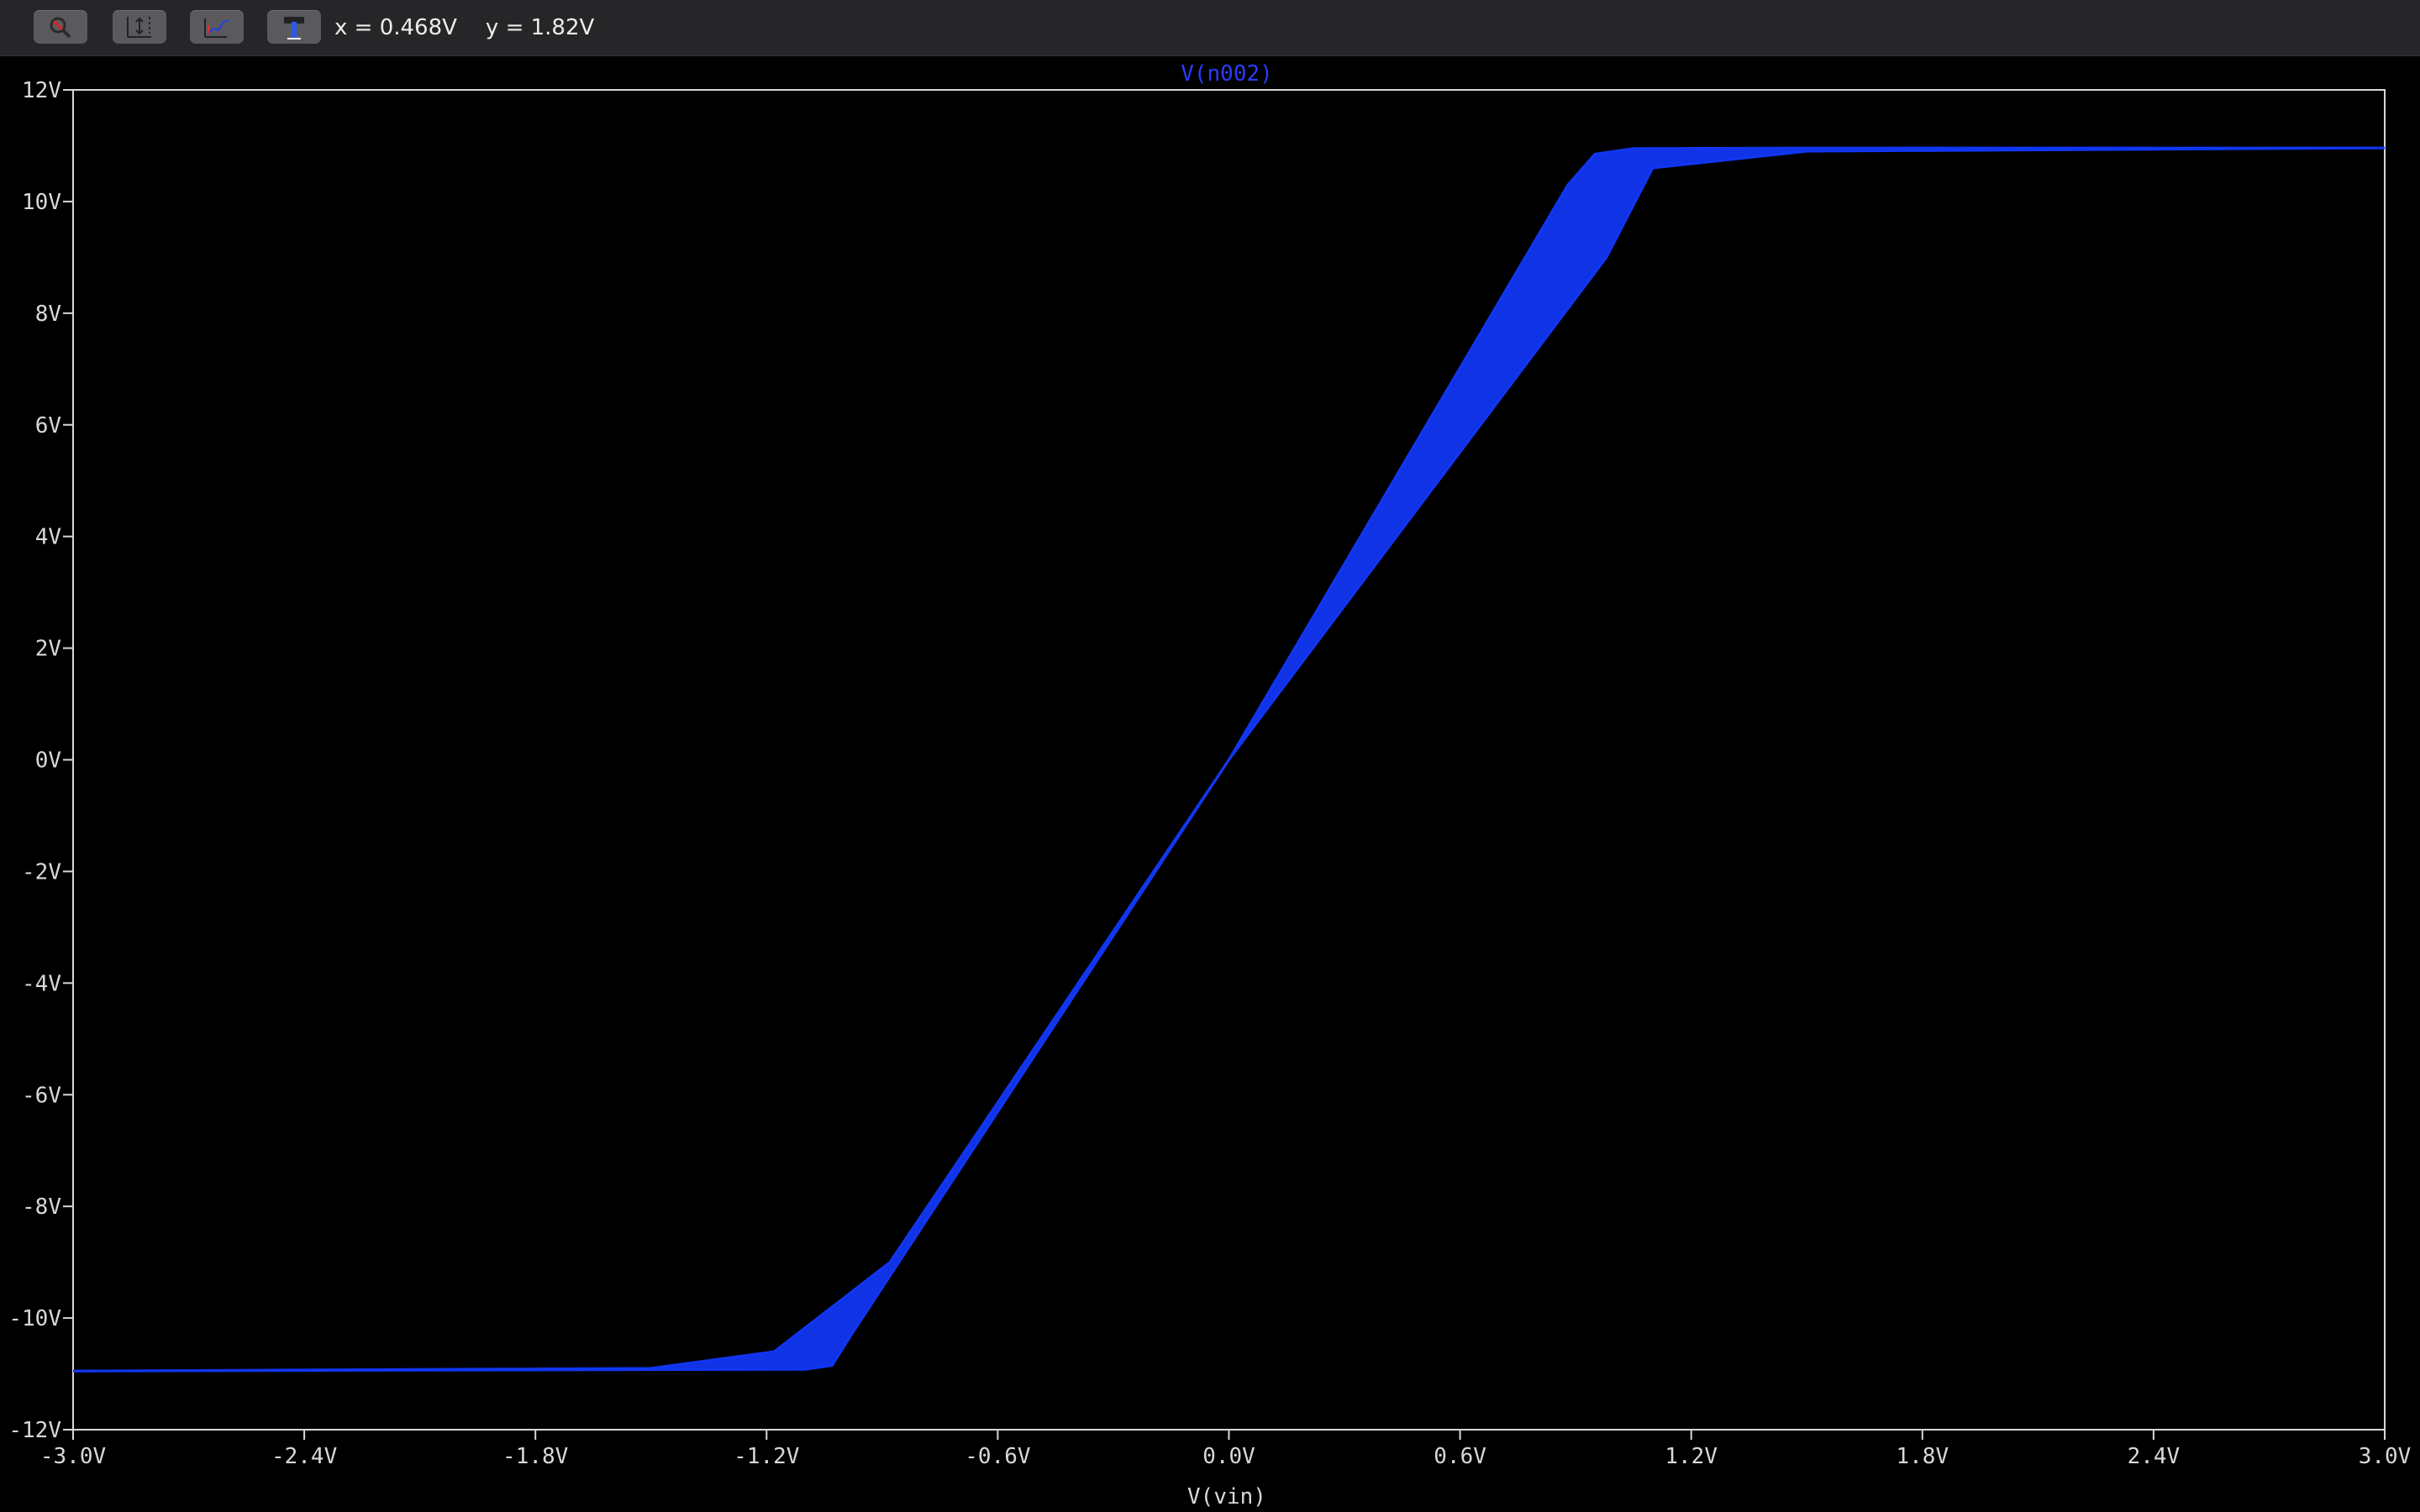  Describe the element at coordinates (1691, 1456) in the screenshot. I see `x-tick-label: 1.2V` at that location.